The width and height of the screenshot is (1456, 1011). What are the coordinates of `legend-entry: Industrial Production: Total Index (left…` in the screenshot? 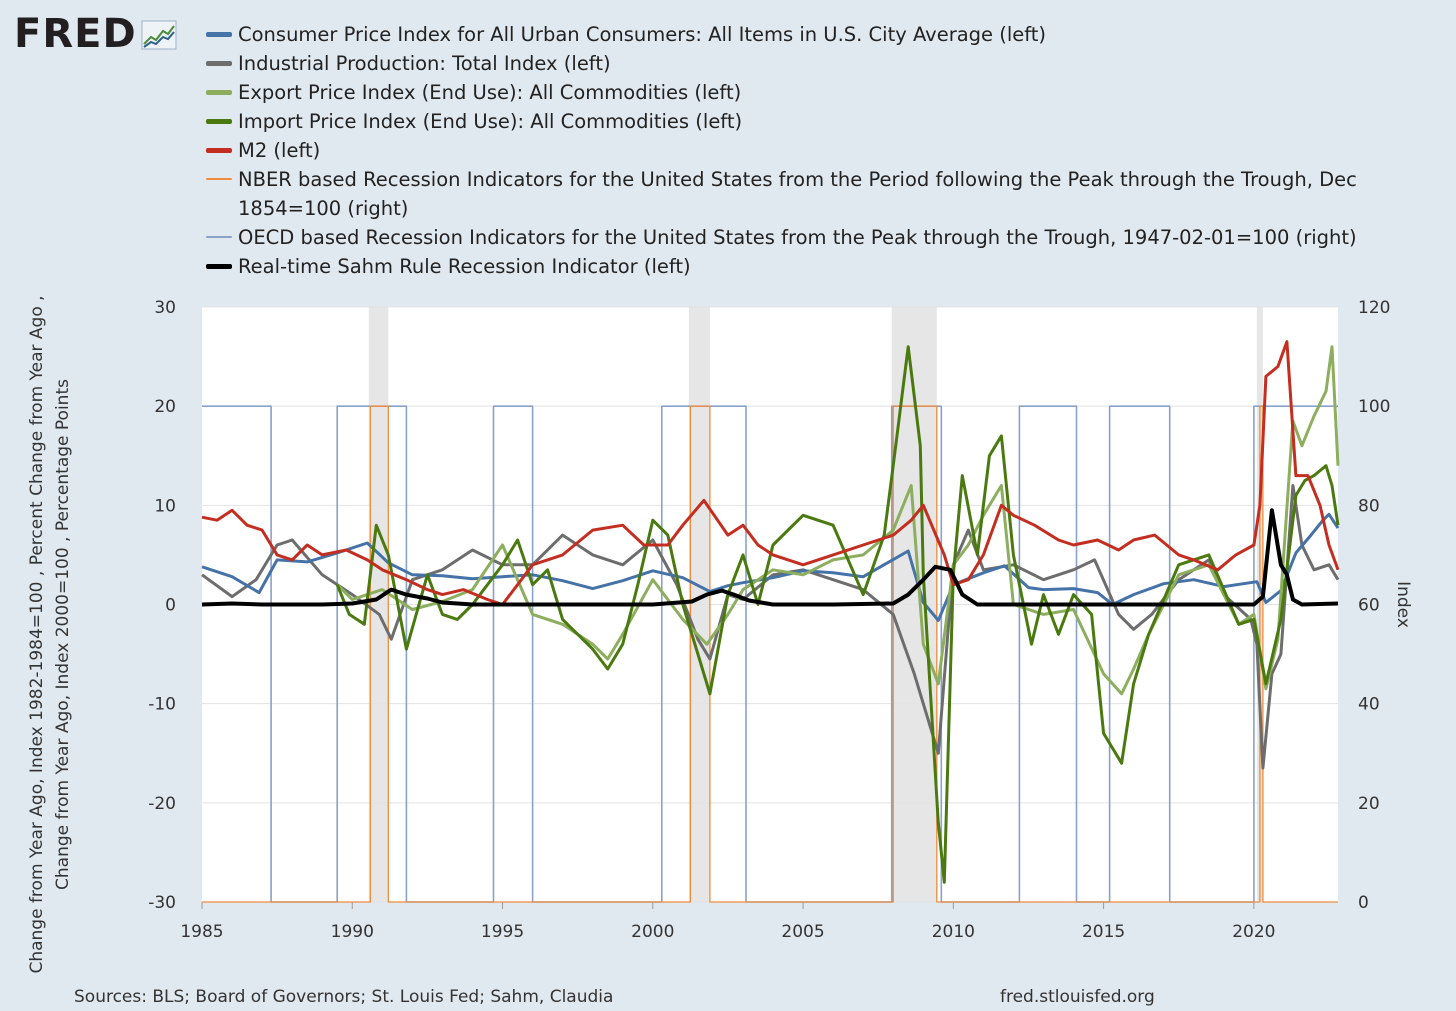 It's located at (826, 63).